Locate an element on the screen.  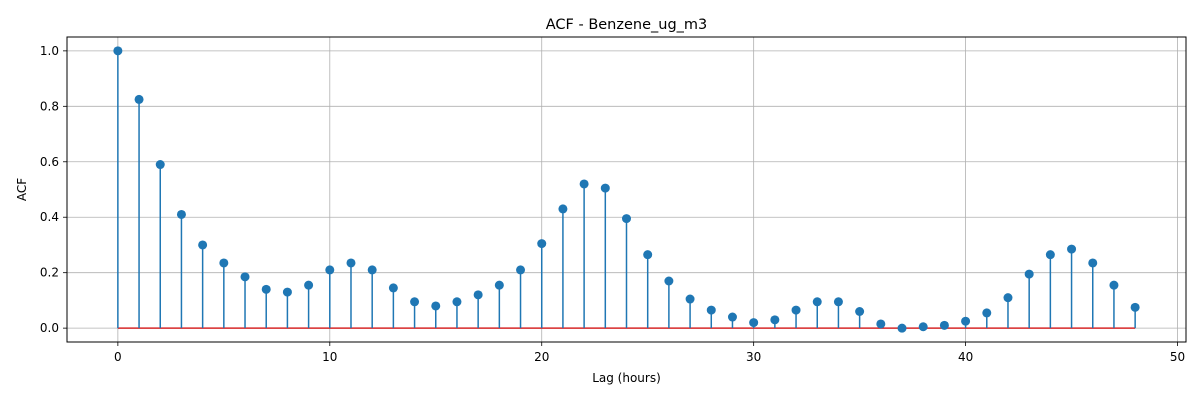
x-tick-label: 30 is located at coordinates (753, 357).